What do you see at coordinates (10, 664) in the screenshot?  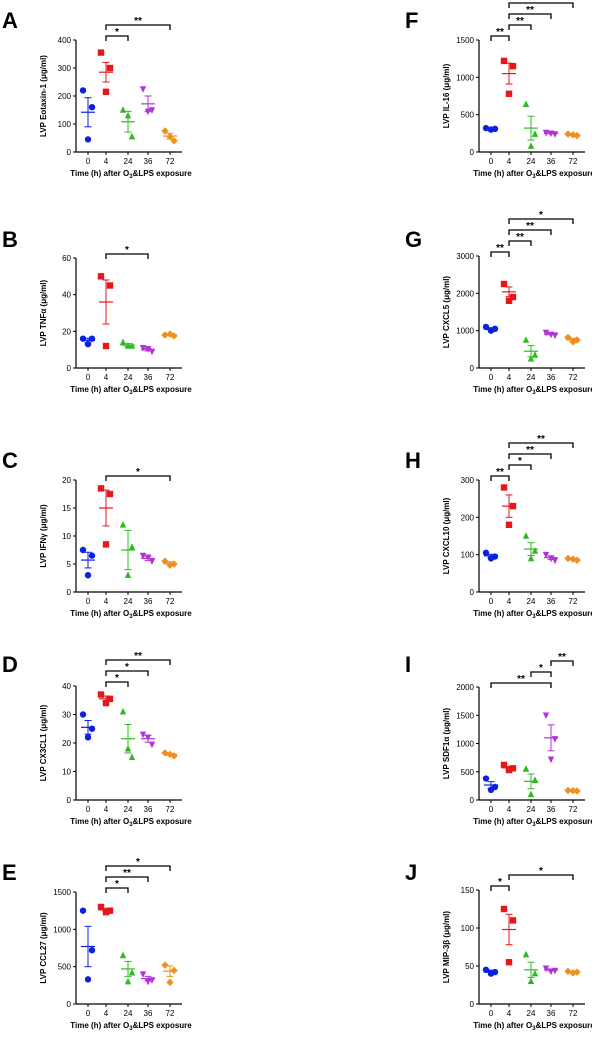 I see `panel-letter: D` at bounding box center [10, 664].